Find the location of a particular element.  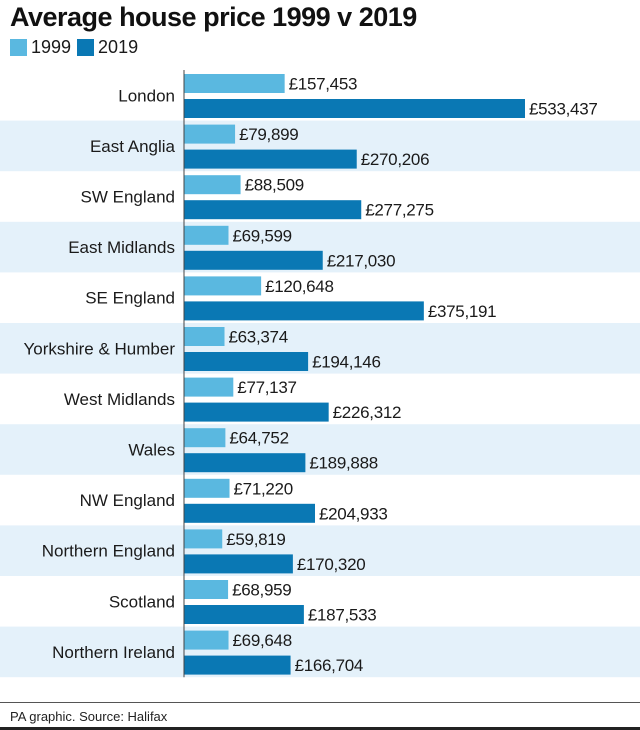

legend-swatch-2019 is located at coordinates (86, 47).